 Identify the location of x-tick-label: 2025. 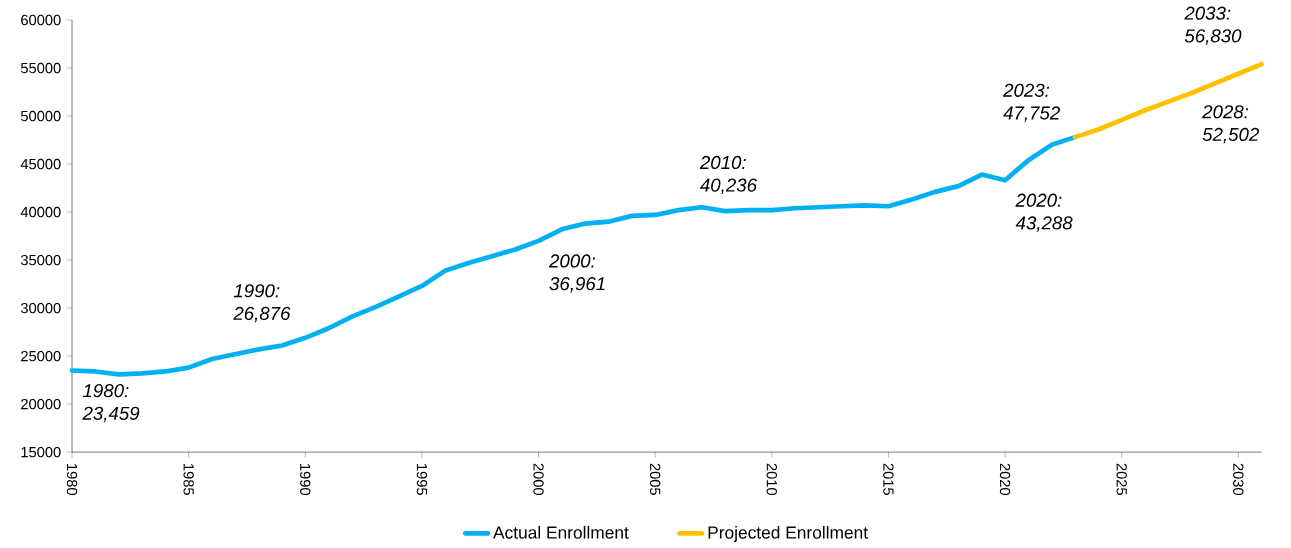
(1121, 479).